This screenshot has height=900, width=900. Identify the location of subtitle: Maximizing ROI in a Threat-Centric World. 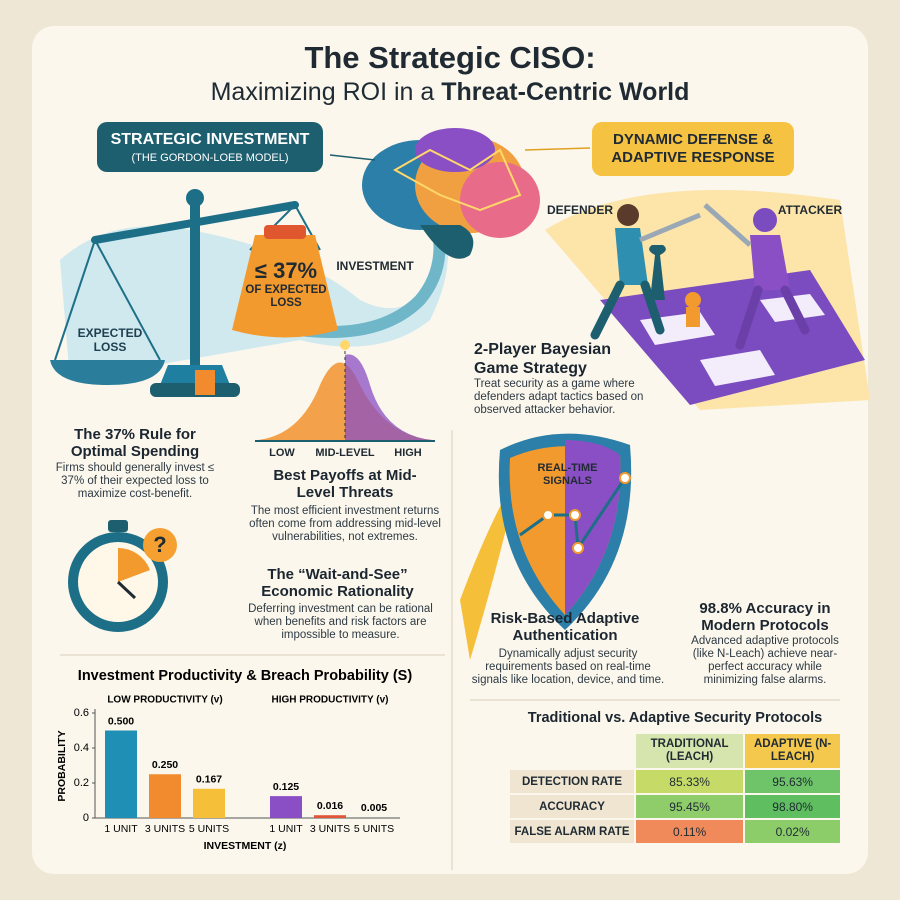
(450, 92).